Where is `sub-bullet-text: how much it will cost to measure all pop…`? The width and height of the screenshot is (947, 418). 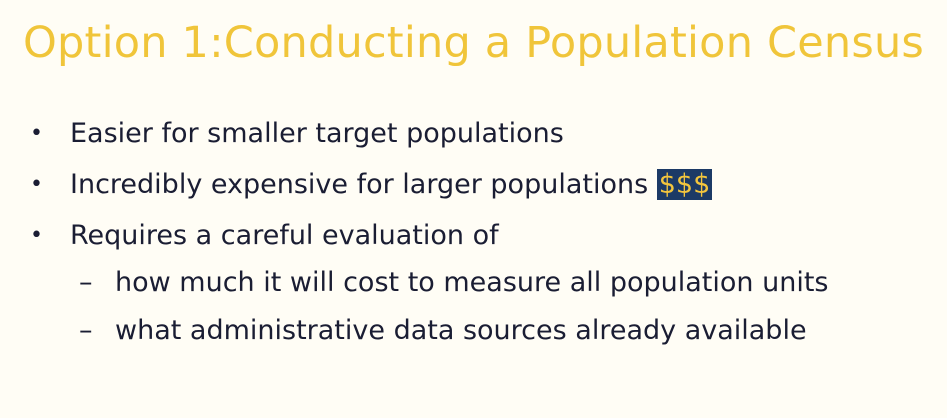
sub-bullet-text: how much it will cost to measure all pop… is located at coordinates (472, 282).